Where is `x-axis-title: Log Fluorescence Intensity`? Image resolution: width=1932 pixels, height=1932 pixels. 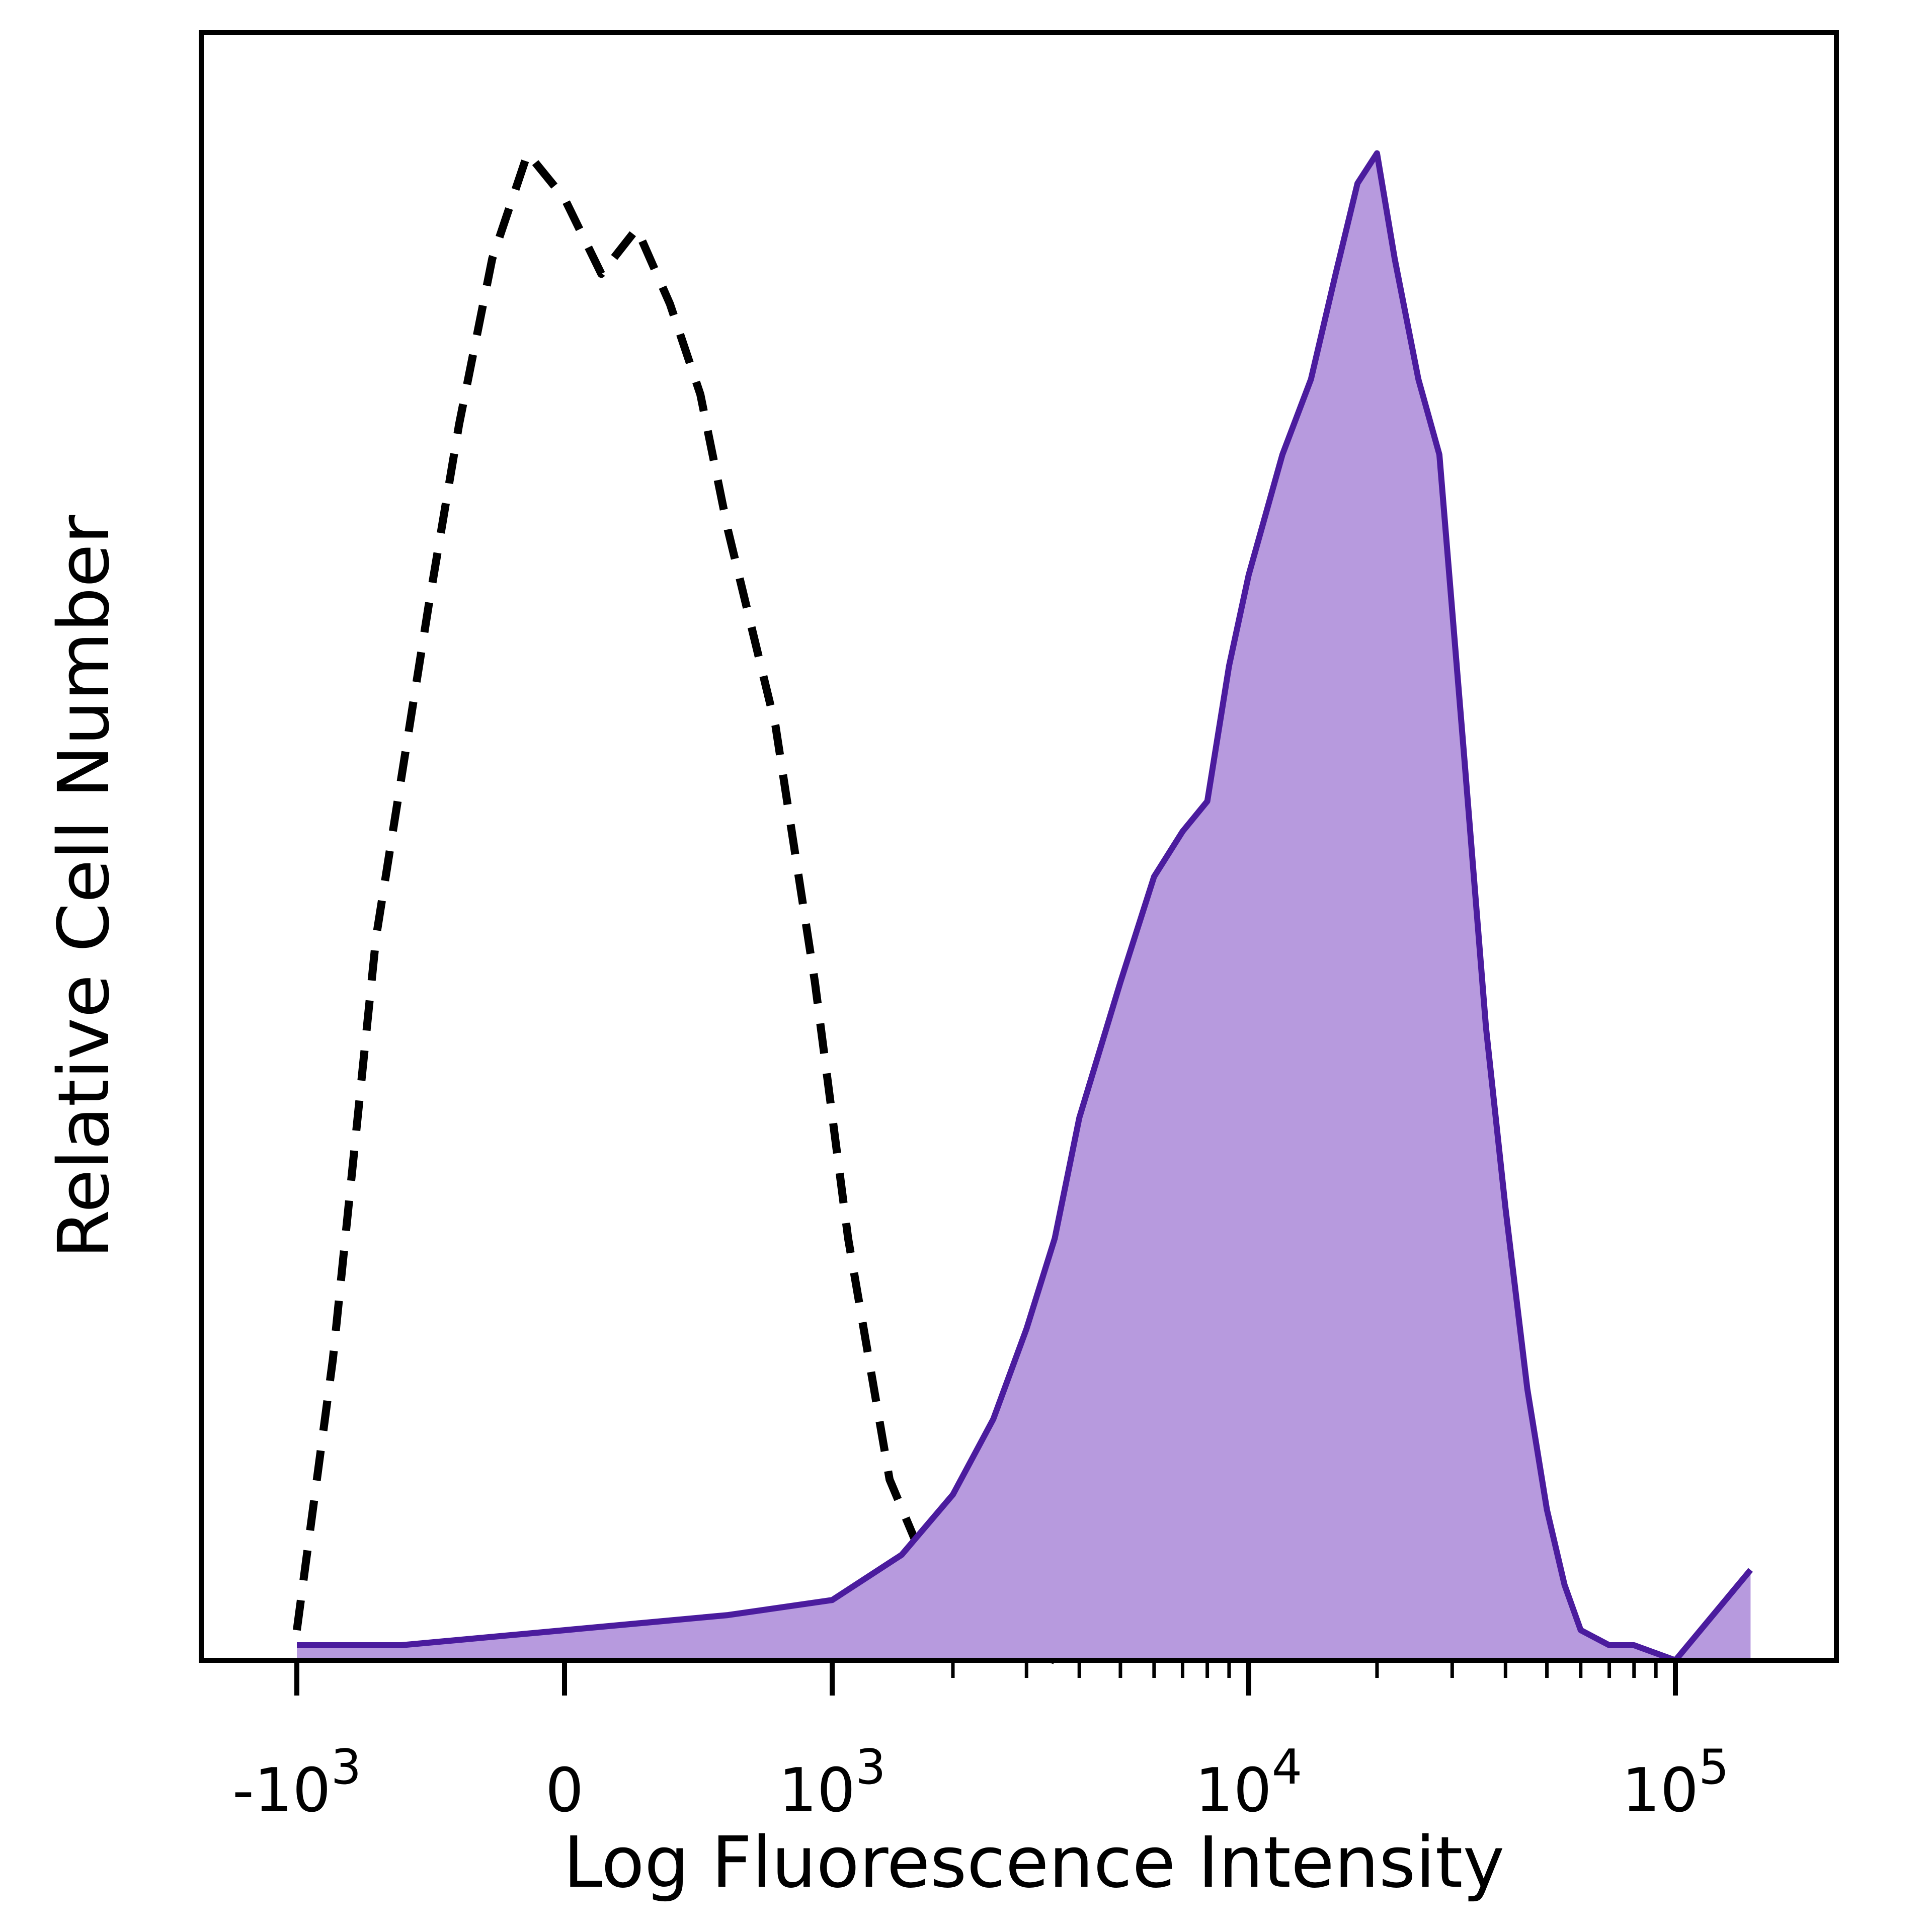
x-axis-title: Log Fluorescence Intensity is located at coordinates (1034, 1863).